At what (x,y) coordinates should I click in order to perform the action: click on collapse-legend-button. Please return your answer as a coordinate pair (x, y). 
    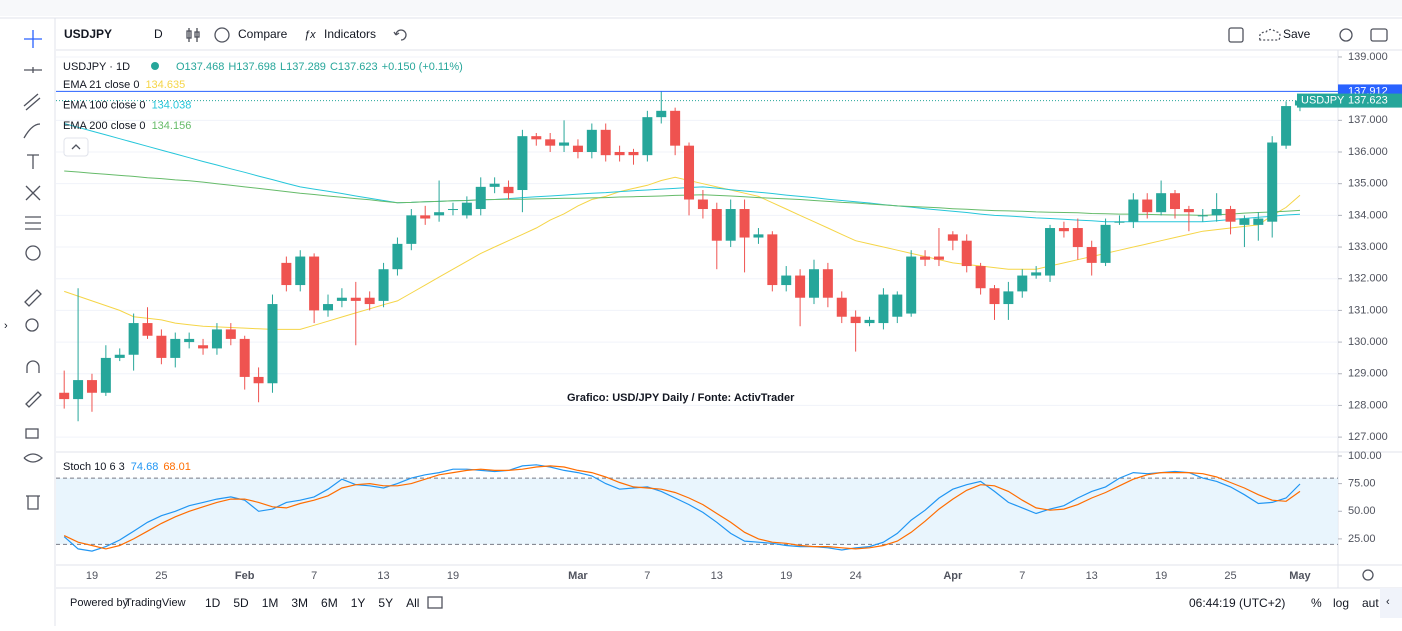
    Looking at the image, I should click on (76, 147).